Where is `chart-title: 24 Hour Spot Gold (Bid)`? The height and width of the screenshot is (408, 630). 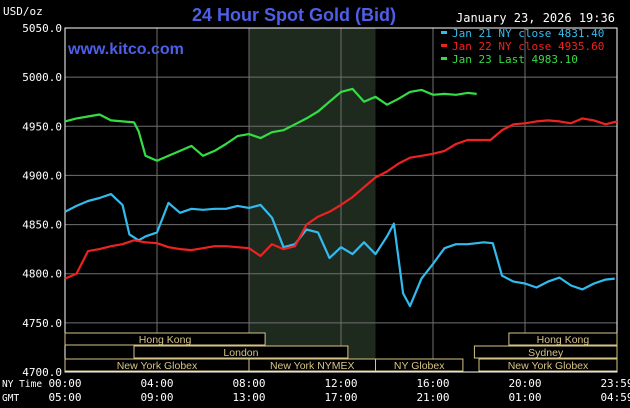 chart-title: 24 Hour Spot Gold (Bid) is located at coordinates (294, 15).